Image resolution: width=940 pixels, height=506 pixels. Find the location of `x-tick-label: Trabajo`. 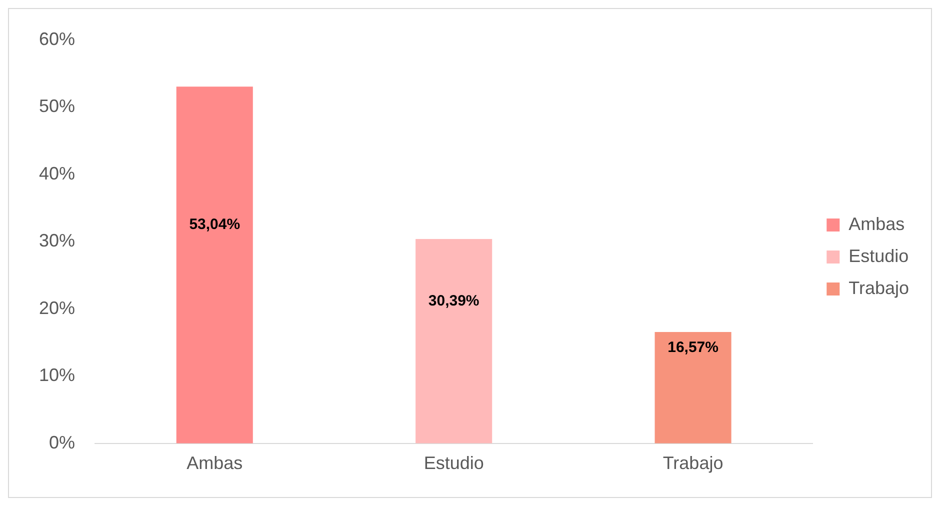

x-tick-label: Trabajo is located at coordinates (693, 463).